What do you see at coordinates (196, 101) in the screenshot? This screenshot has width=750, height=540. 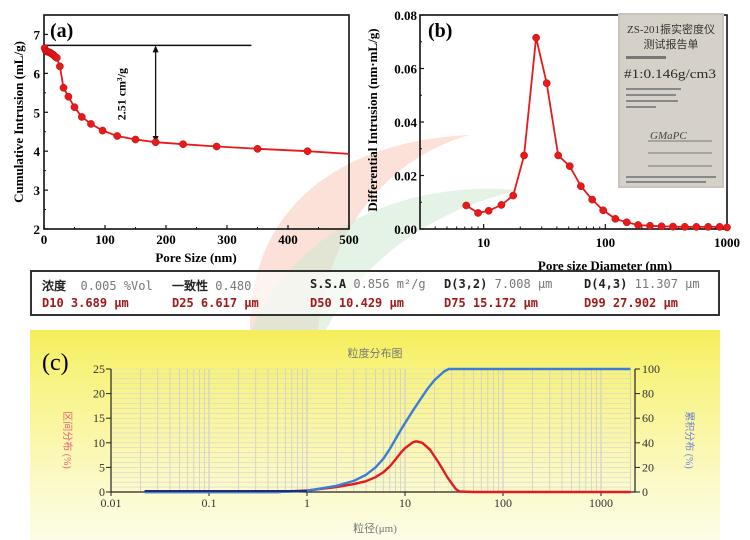 I see `series-line-a` at bounding box center [196, 101].